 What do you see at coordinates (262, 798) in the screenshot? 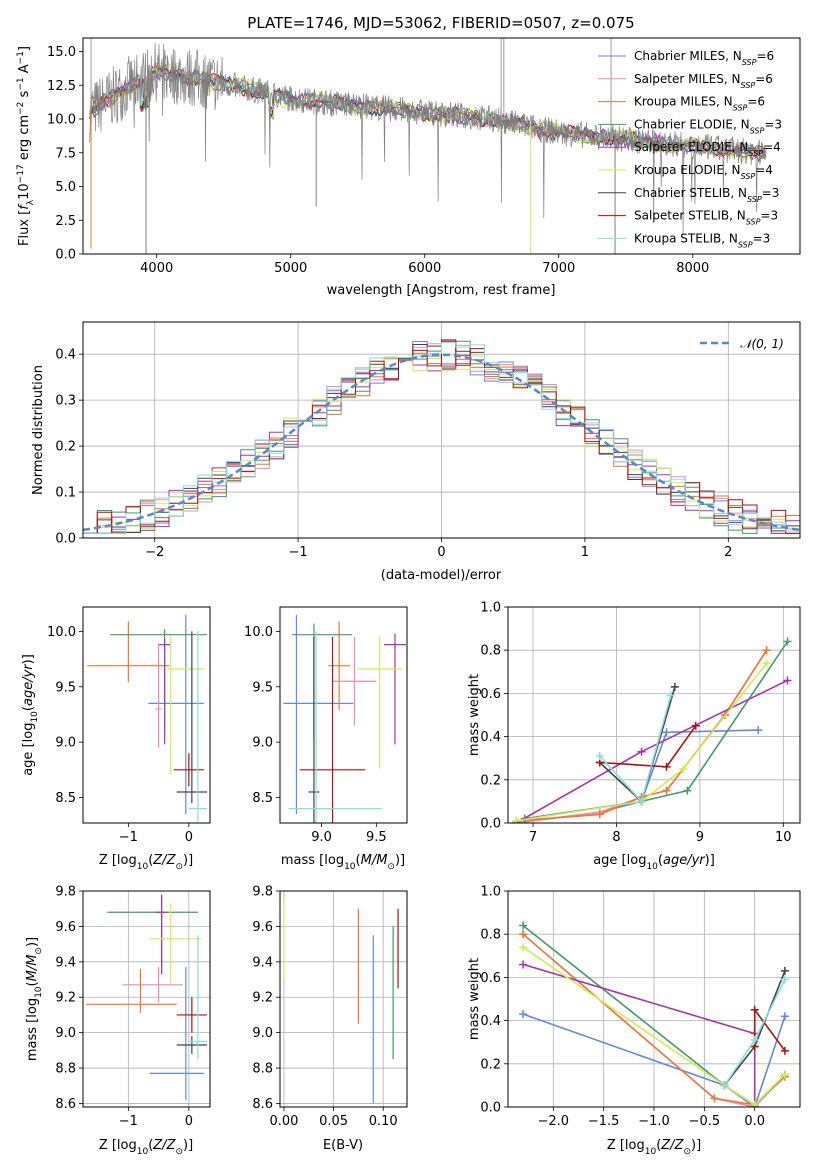
I see `y-tick-label: 8.5` at bounding box center [262, 798].